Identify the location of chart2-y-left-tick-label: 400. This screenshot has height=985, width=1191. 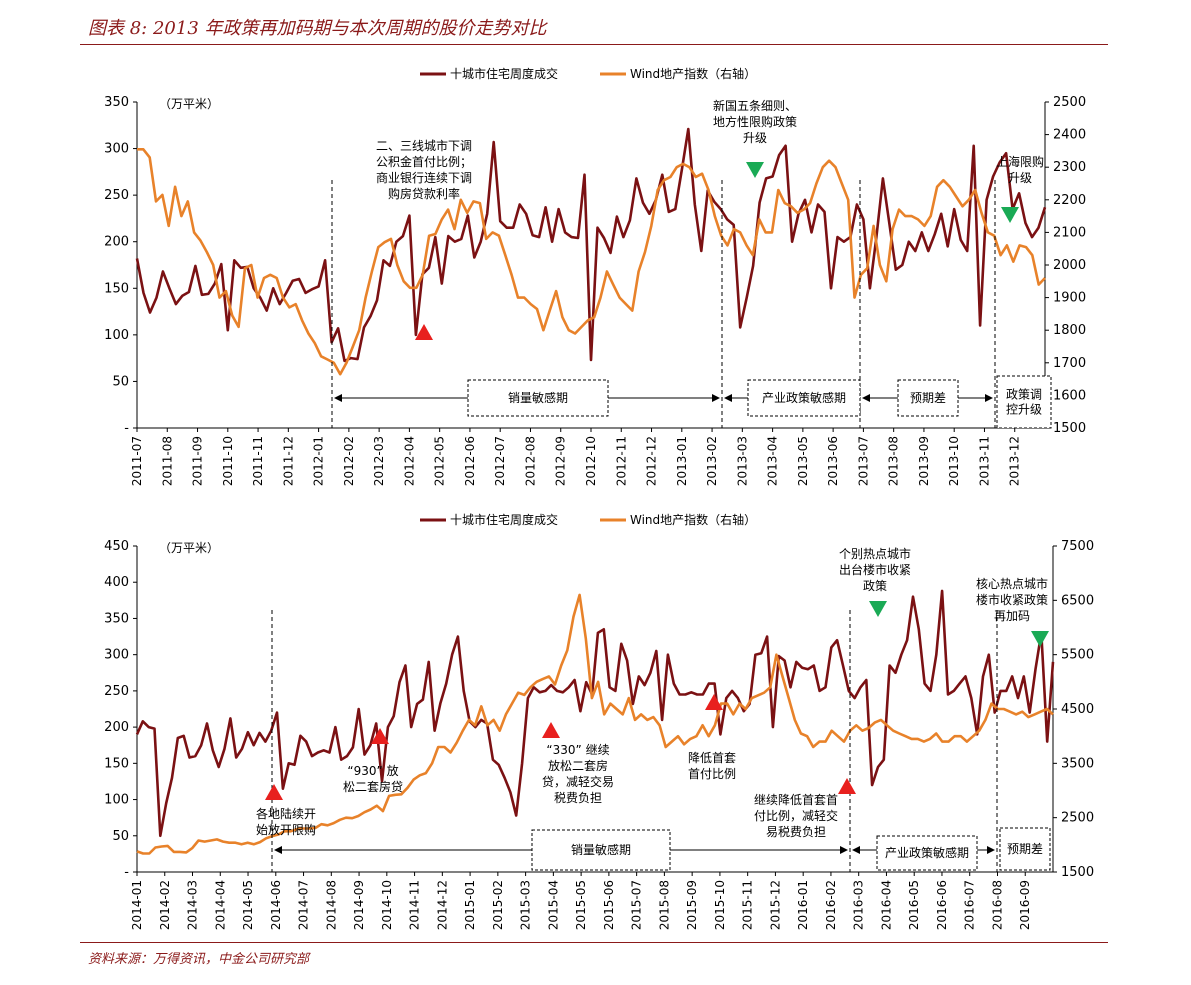
(116, 582).